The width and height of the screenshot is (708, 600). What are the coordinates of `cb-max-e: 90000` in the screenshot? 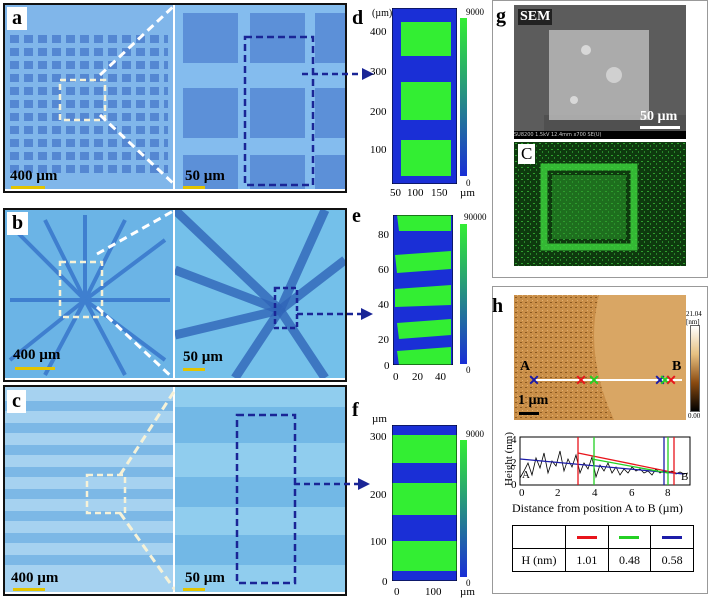 It's located at (475, 217).